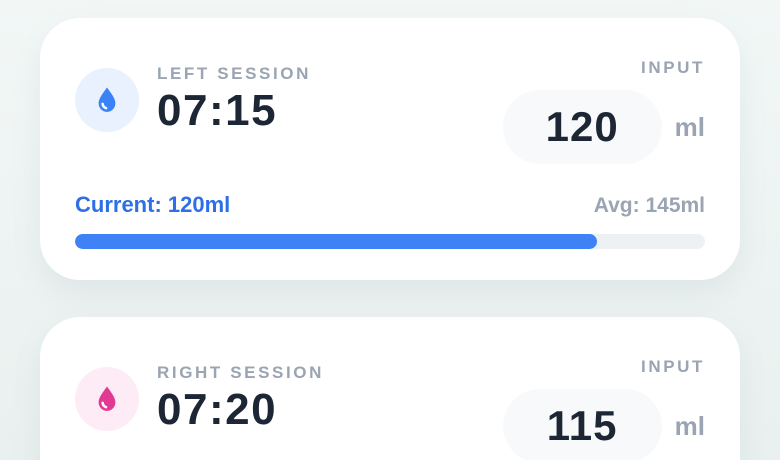 The image size is (780, 460). I want to click on input-row: 115 ml, so click(603, 424).